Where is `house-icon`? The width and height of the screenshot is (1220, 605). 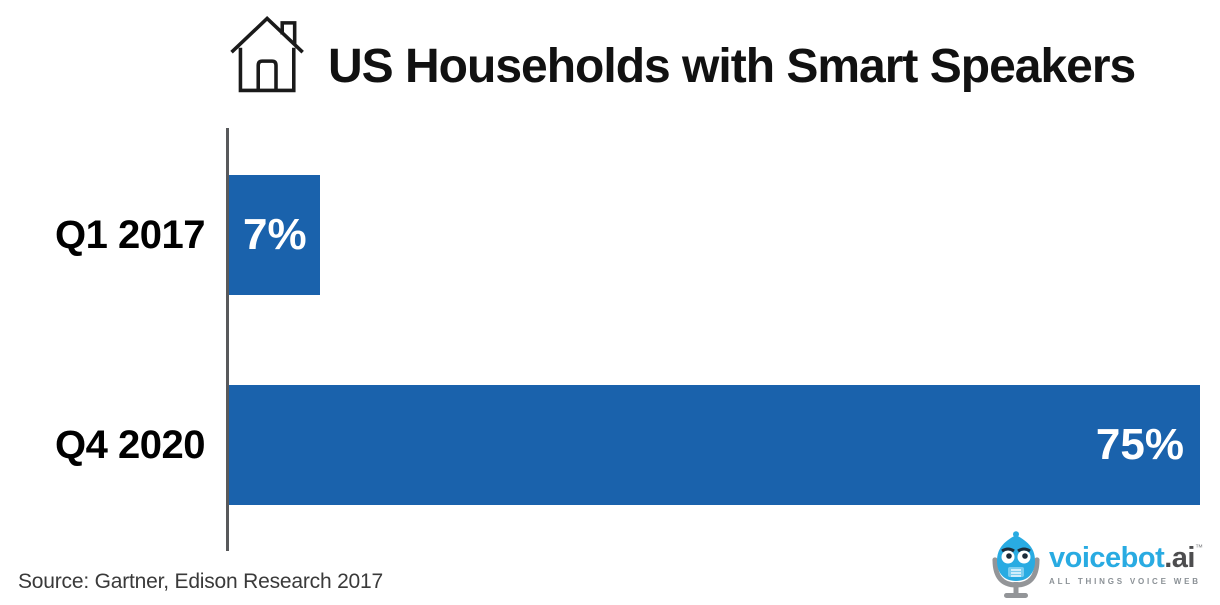 house-icon is located at coordinates (268, 54).